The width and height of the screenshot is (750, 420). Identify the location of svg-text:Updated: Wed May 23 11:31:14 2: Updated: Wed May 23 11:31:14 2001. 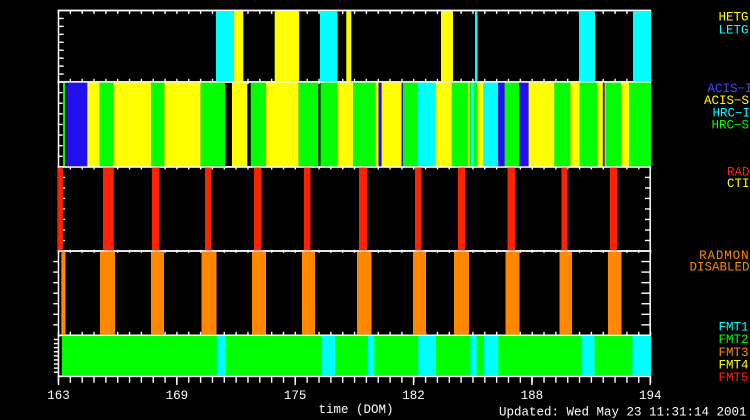
(623, 412).